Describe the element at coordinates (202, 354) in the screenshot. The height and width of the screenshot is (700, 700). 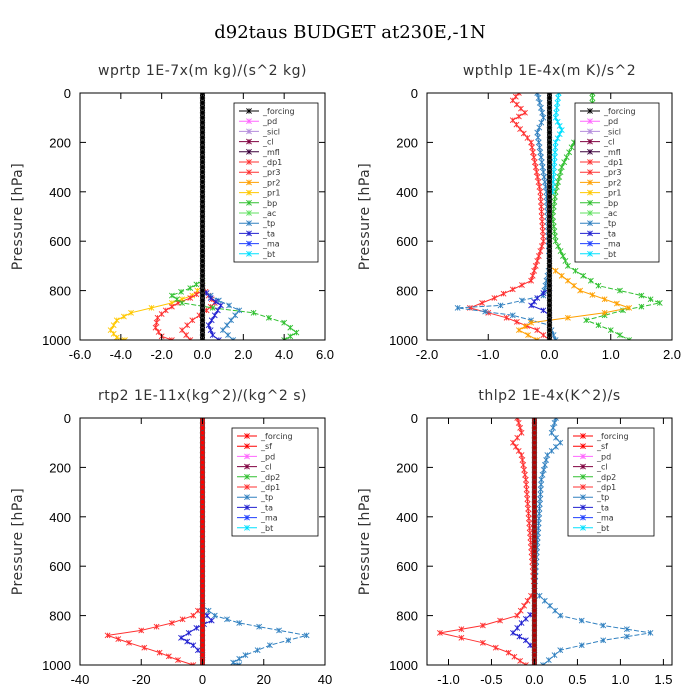
I see `x-tick-label: 0.0` at that location.